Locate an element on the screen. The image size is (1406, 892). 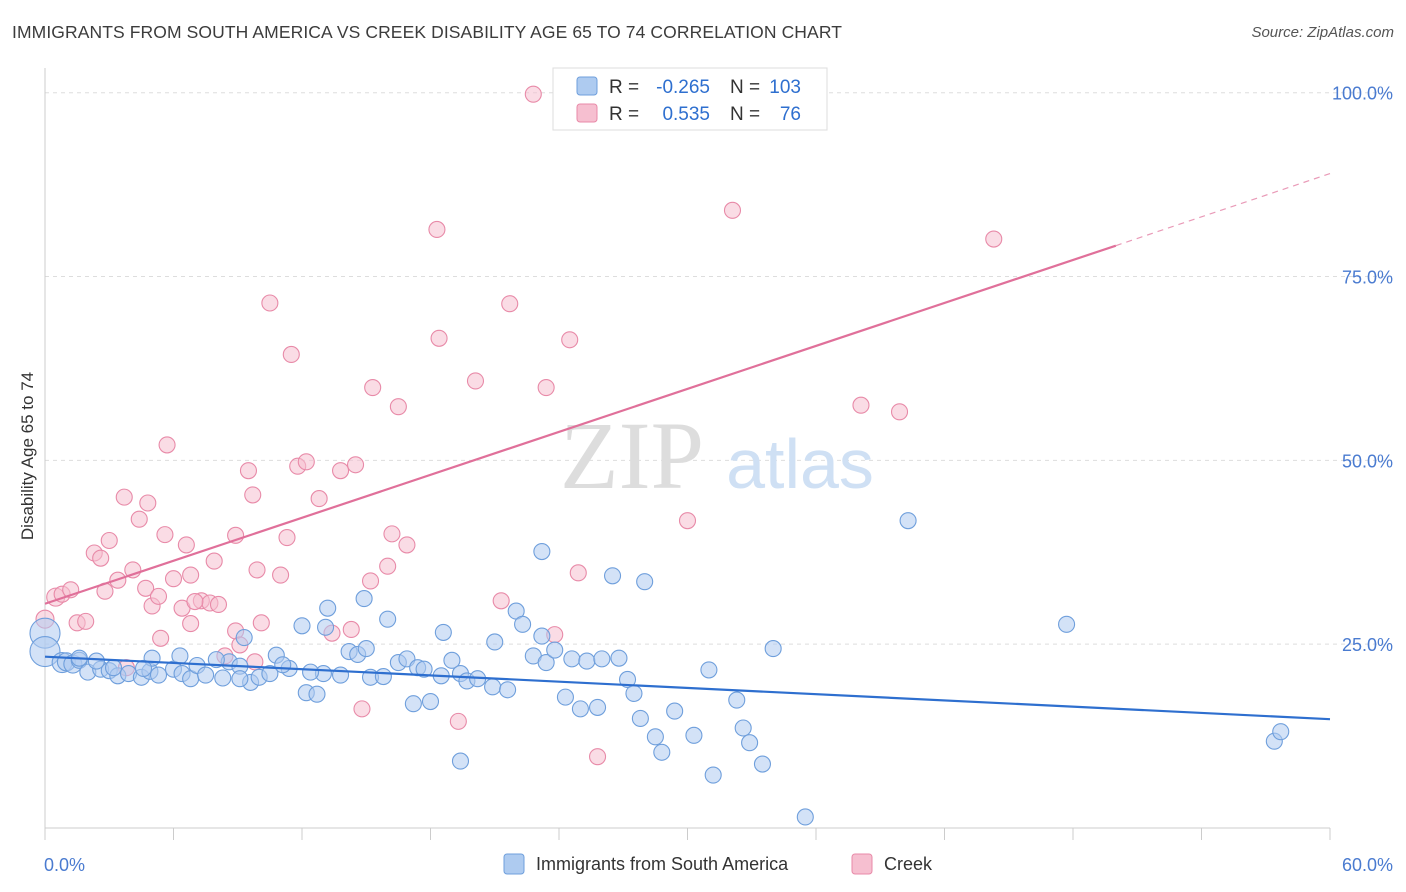
legend-r-label-pink: R = is located at coordinates (624, 114).